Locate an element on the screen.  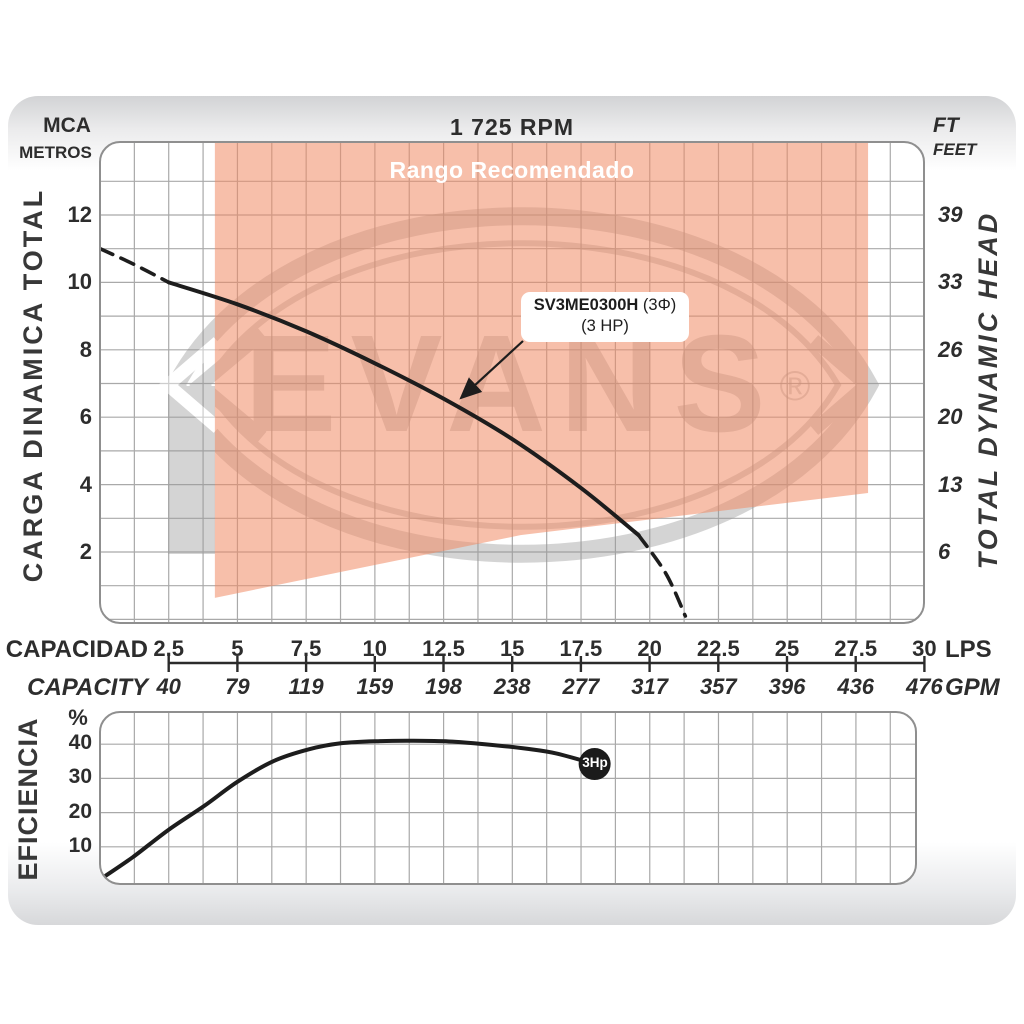
left-axis-title: CARGA DINAMICA TOTAL is located at coordinates (33, 385).